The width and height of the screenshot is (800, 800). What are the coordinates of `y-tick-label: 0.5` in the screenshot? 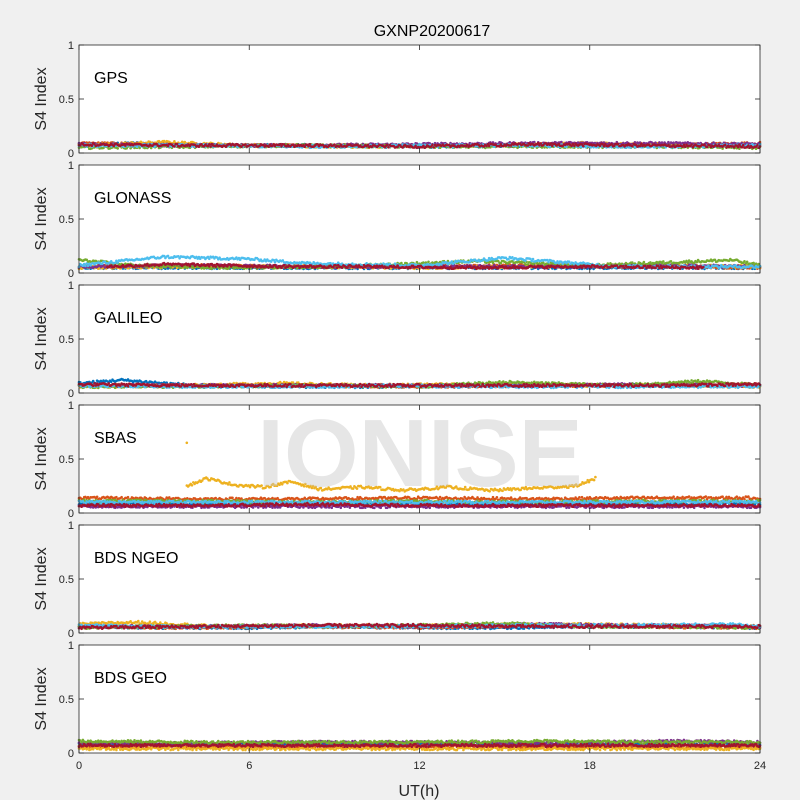 It's located at (66, 100).